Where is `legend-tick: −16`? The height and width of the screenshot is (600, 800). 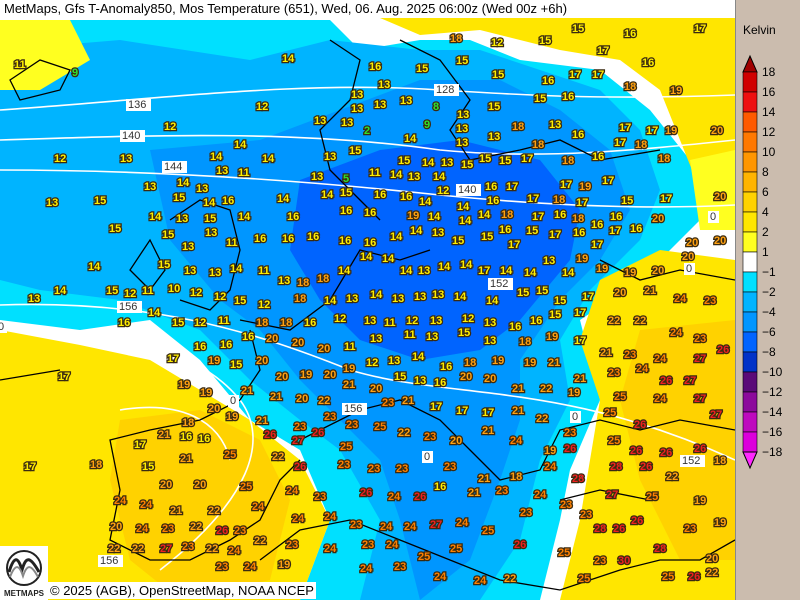 legend-tick: −16 is located at coordinates (772, 432).